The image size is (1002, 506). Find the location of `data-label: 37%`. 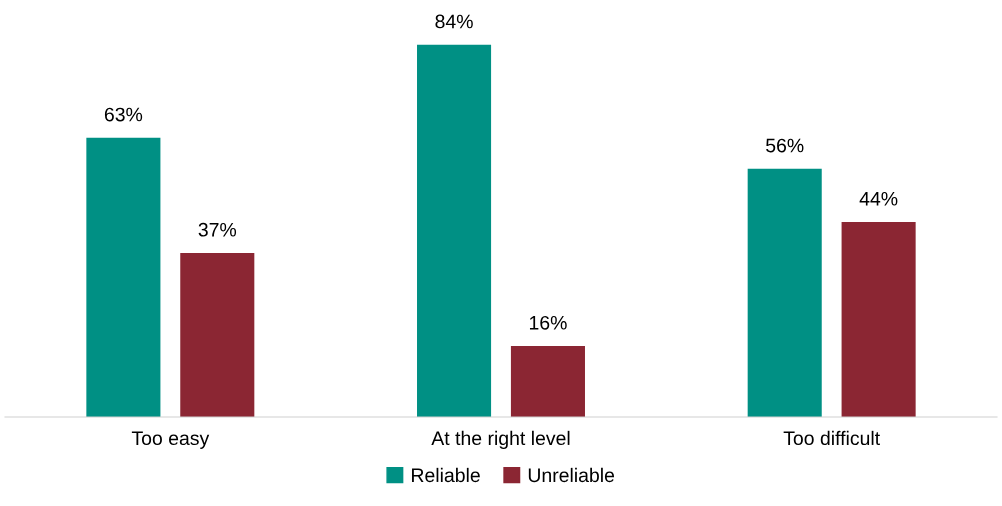

data-label: 37% is located at coordinates (217, 229).